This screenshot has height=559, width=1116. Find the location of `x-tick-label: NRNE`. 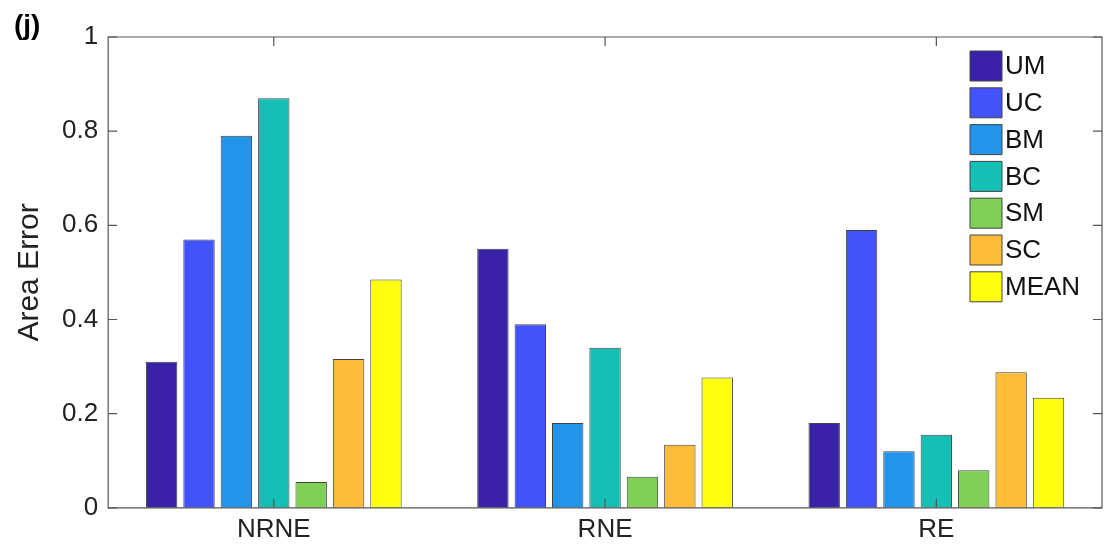

x-tick-label: NRNE is located at coordinates (273, 527).